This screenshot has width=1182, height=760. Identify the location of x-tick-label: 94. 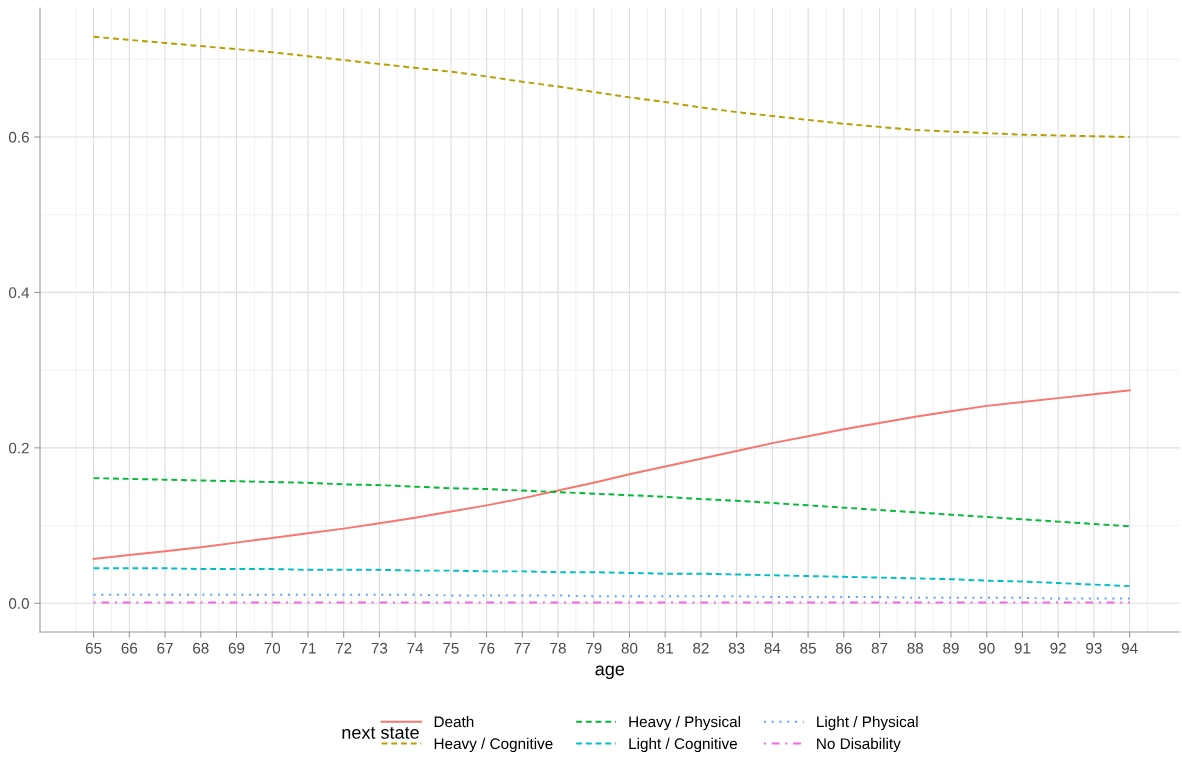
(1129, 648).